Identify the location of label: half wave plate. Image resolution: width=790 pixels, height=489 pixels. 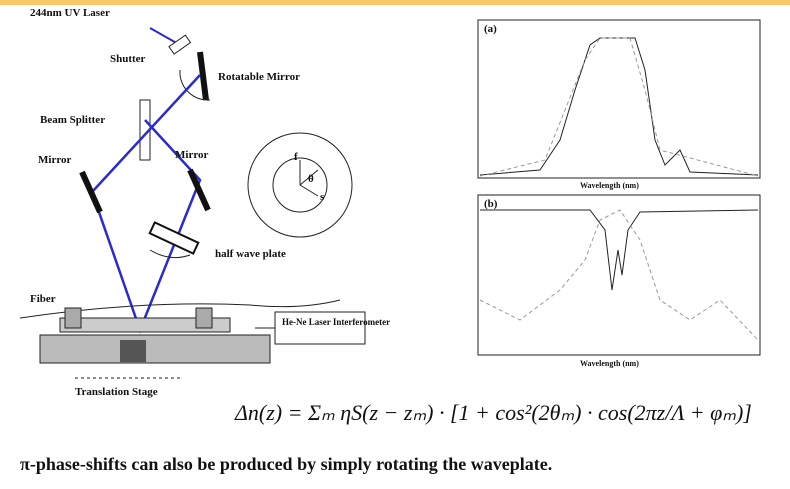
(250, 254).